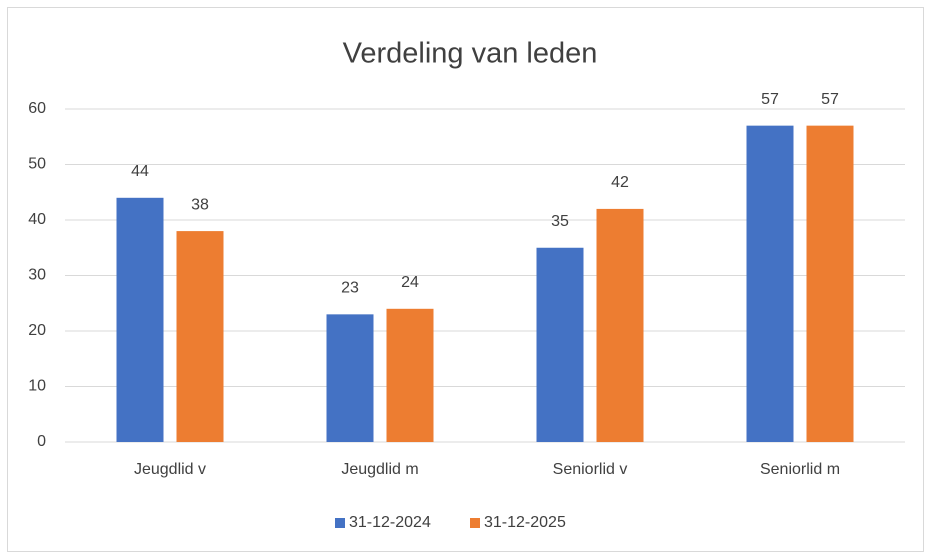  I want to click on y-tick-label: 40, so click(37, 219).